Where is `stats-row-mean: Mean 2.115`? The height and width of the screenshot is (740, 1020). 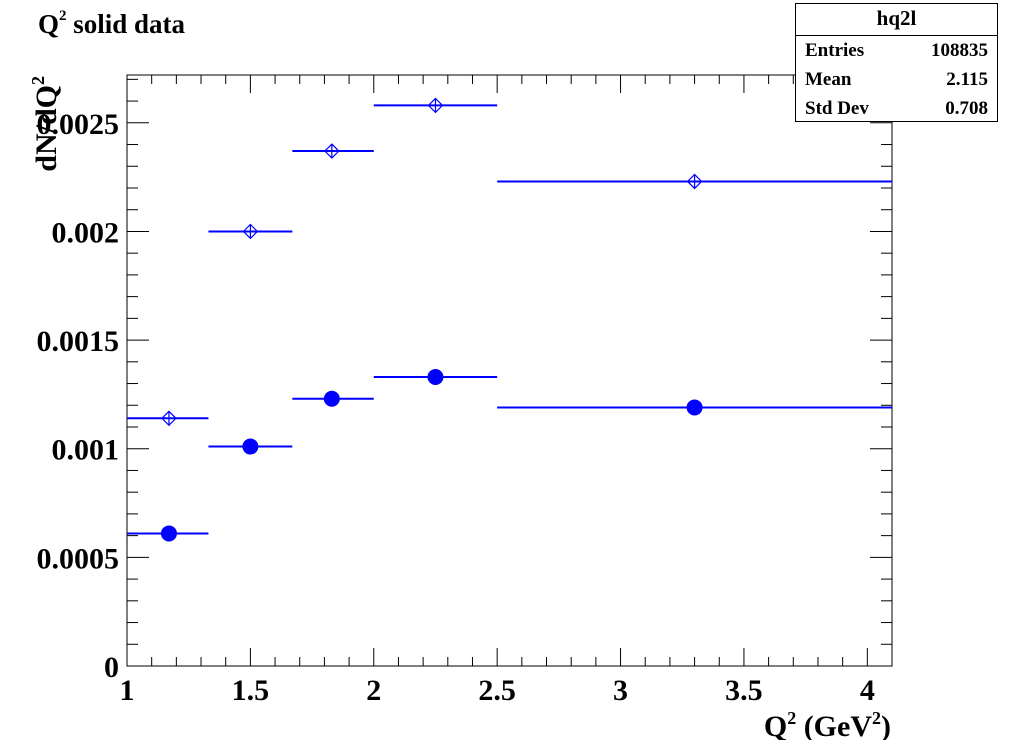
stats-row-mean: Mean 2.115 is located at coordinates (896, 79).